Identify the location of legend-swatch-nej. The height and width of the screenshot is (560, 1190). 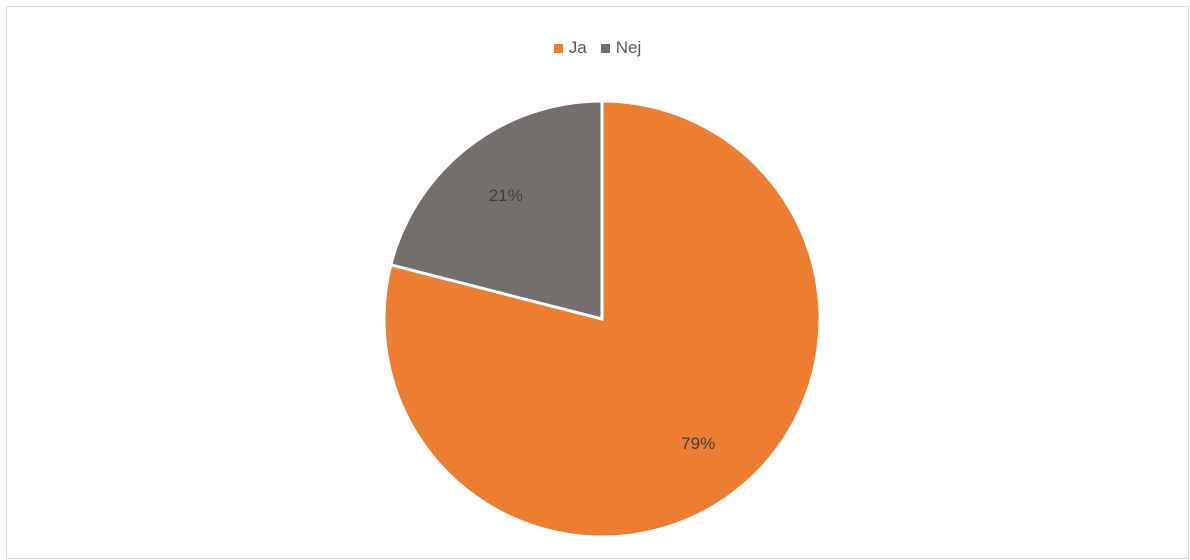
(605, 48).